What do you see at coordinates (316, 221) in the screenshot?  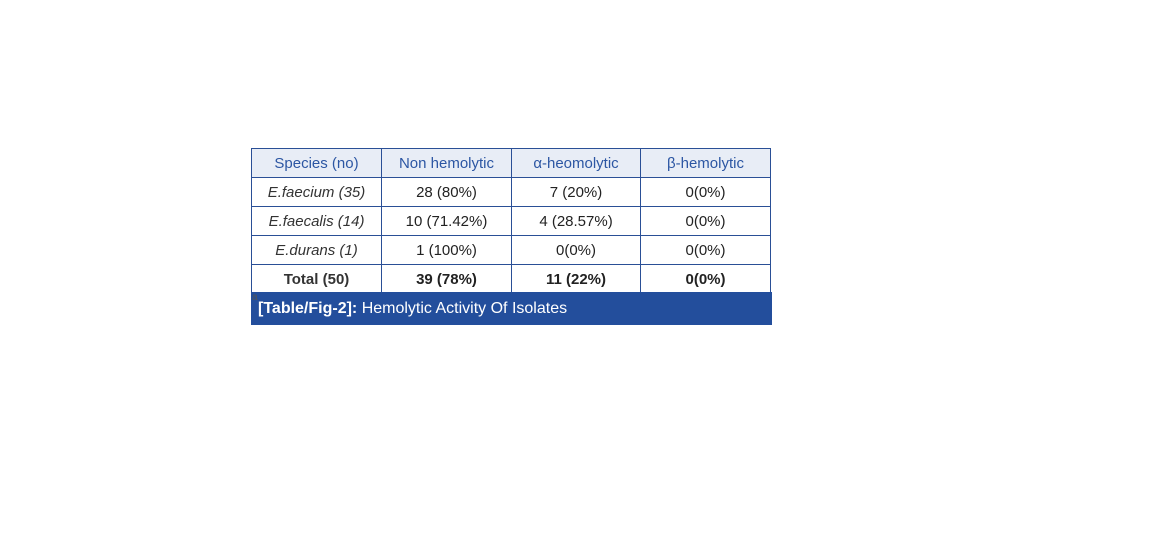 I see `cell: E.faecalis (14)` at bounding box center [316, 221].